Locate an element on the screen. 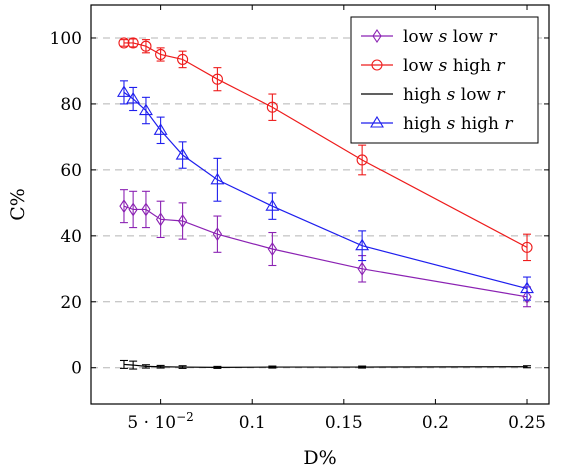  legend-item: low s low r is located at coordinates (429, 37).